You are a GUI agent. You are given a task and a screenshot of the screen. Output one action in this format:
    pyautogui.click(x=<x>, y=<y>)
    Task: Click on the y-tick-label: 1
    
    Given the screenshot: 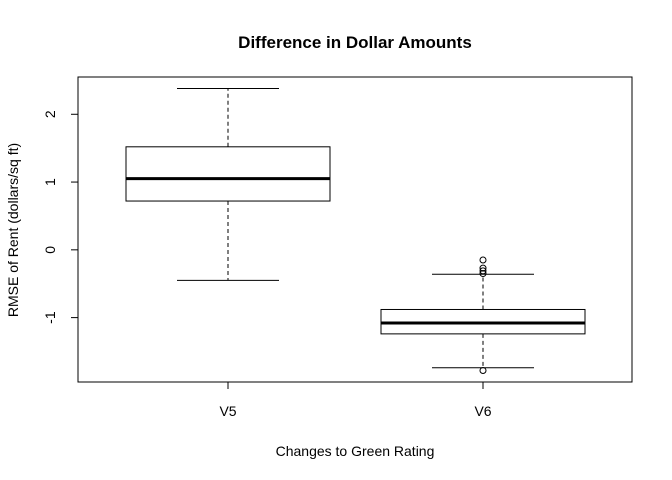 What is the action you would take?
    pyautogui.click(x=50, y=182)
    